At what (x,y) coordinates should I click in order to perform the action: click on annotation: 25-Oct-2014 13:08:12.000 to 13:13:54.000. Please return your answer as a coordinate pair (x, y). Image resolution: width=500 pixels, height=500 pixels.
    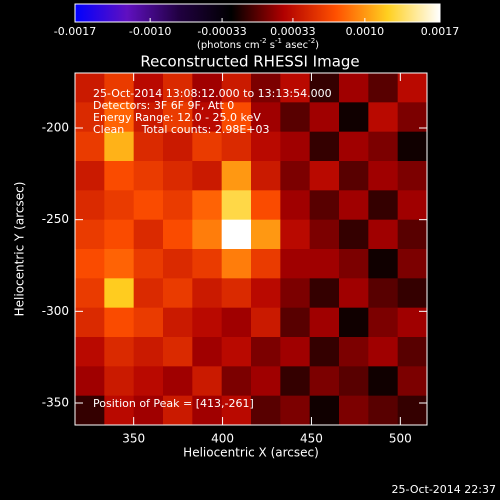
    Looking at the image, I should click on (212, 93).